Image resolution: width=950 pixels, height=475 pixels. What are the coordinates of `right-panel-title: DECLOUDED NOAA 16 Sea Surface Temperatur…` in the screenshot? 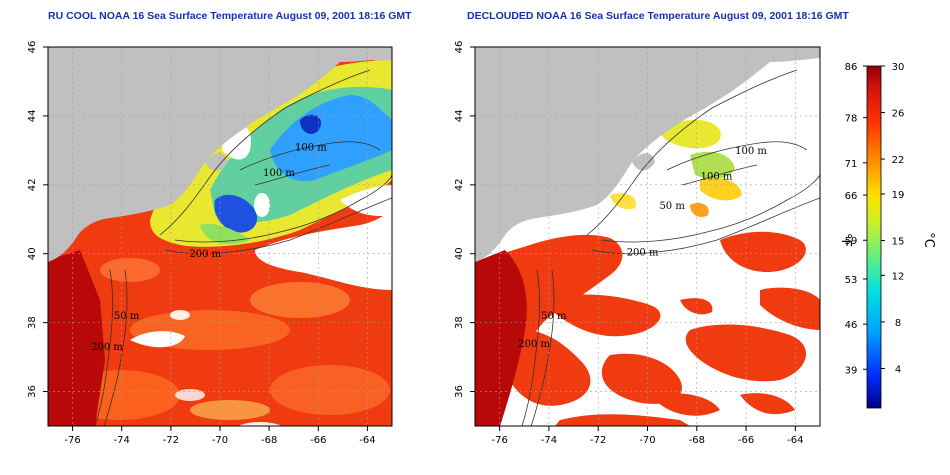 It's located at (658, 16).